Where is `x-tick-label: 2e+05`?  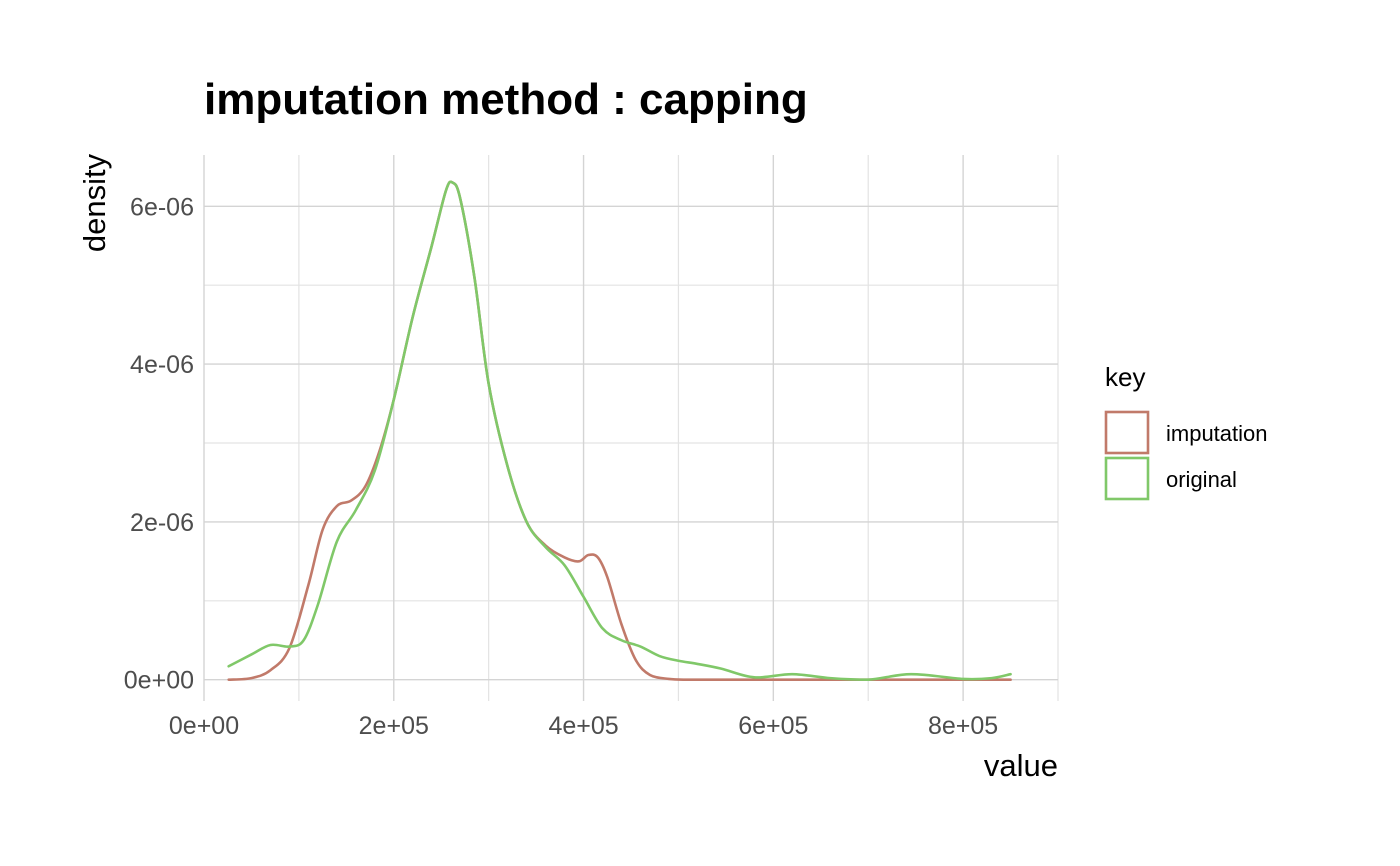
x-tick-label: 2e+05 is located at coordinates (394, 726).